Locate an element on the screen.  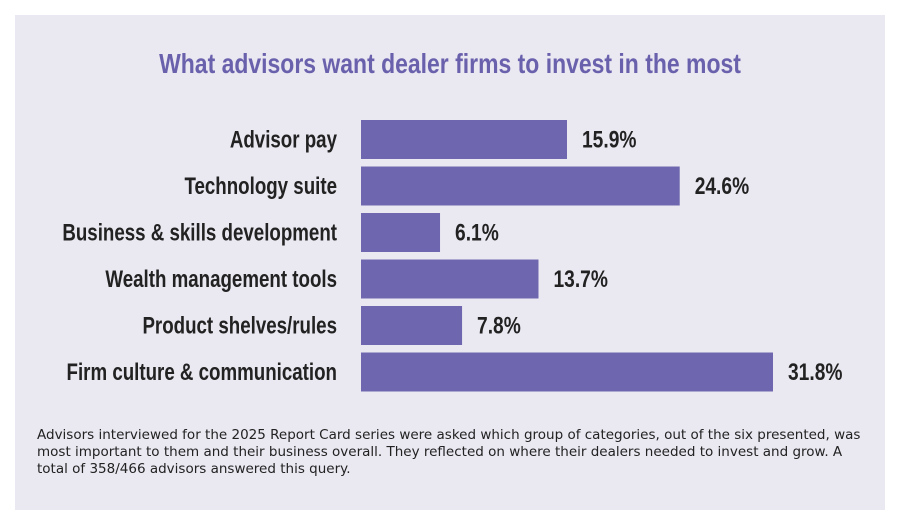
value-label: 7.8% is located at coordinates (499, 326).